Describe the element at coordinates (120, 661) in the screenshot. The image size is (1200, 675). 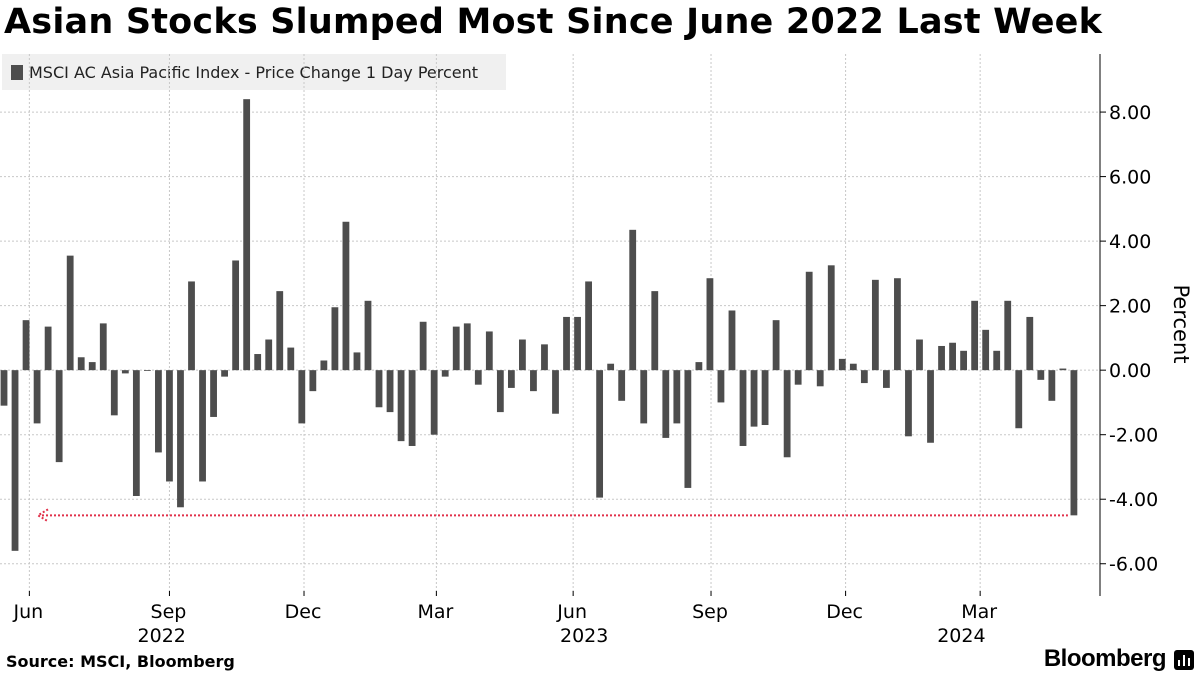
I see `source-note: Source: MSCI, Bloomberg` at that location.